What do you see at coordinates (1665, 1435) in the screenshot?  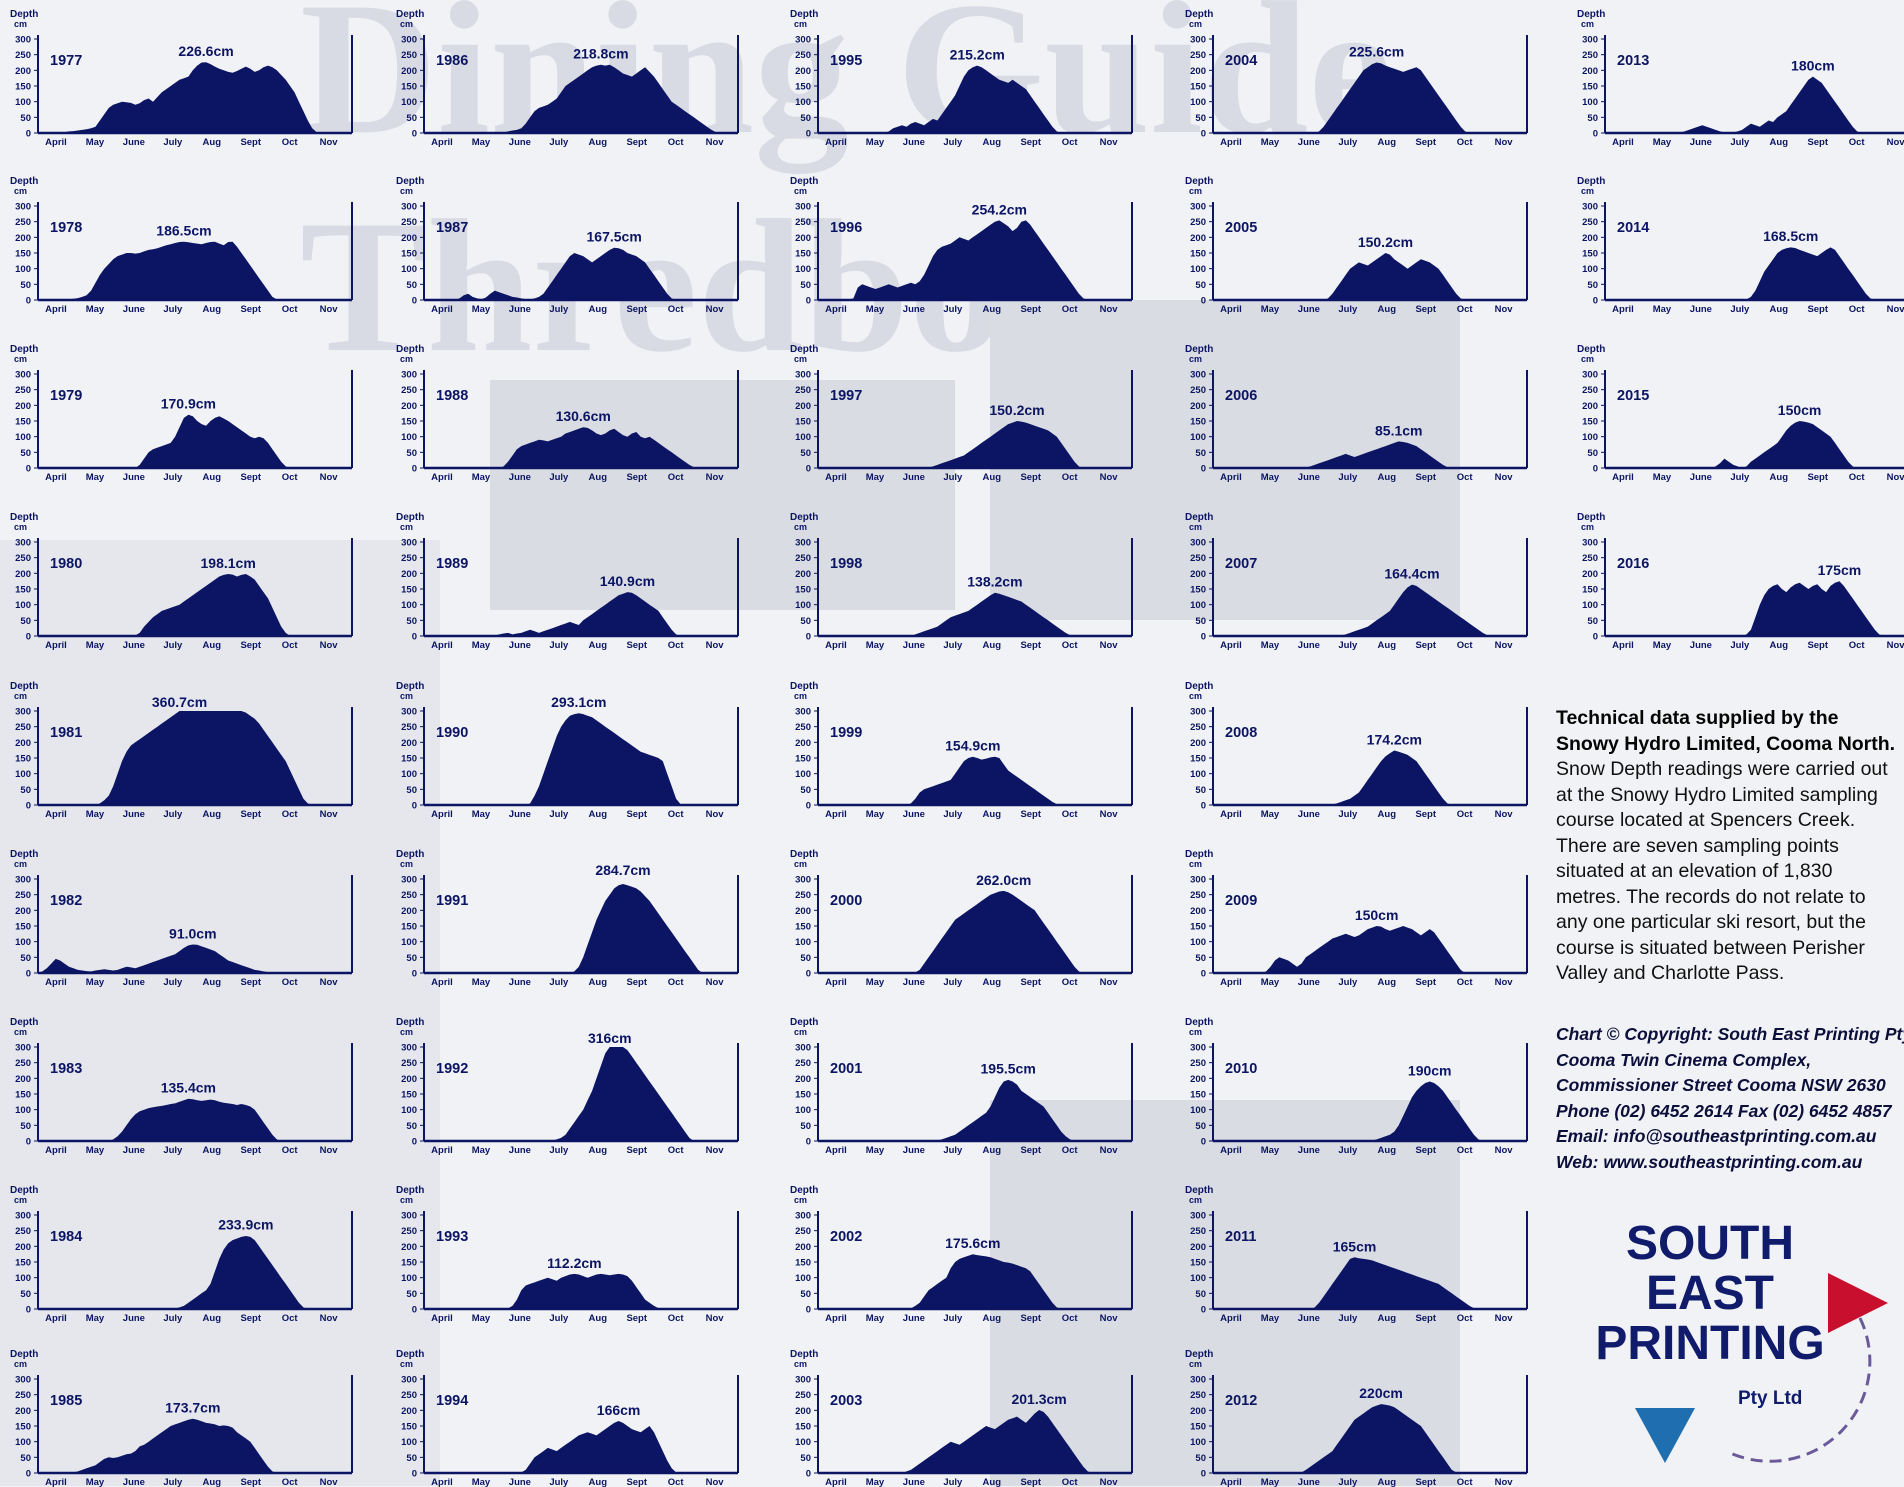 I see `logo-blue-triangle-icon` at bounding box center [1665, 1435].